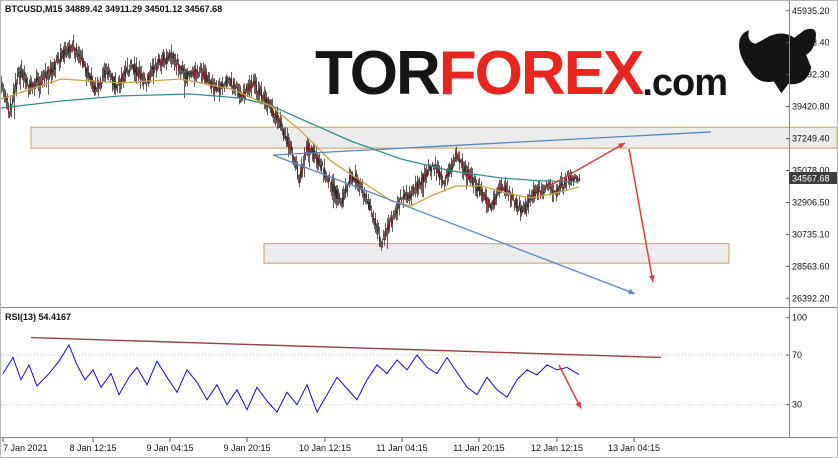 This screenshot has height=458, width=838. Describe the element at coordinates (811, 11) in the screenshot. I see `svg-text: 45935.20` at that location.